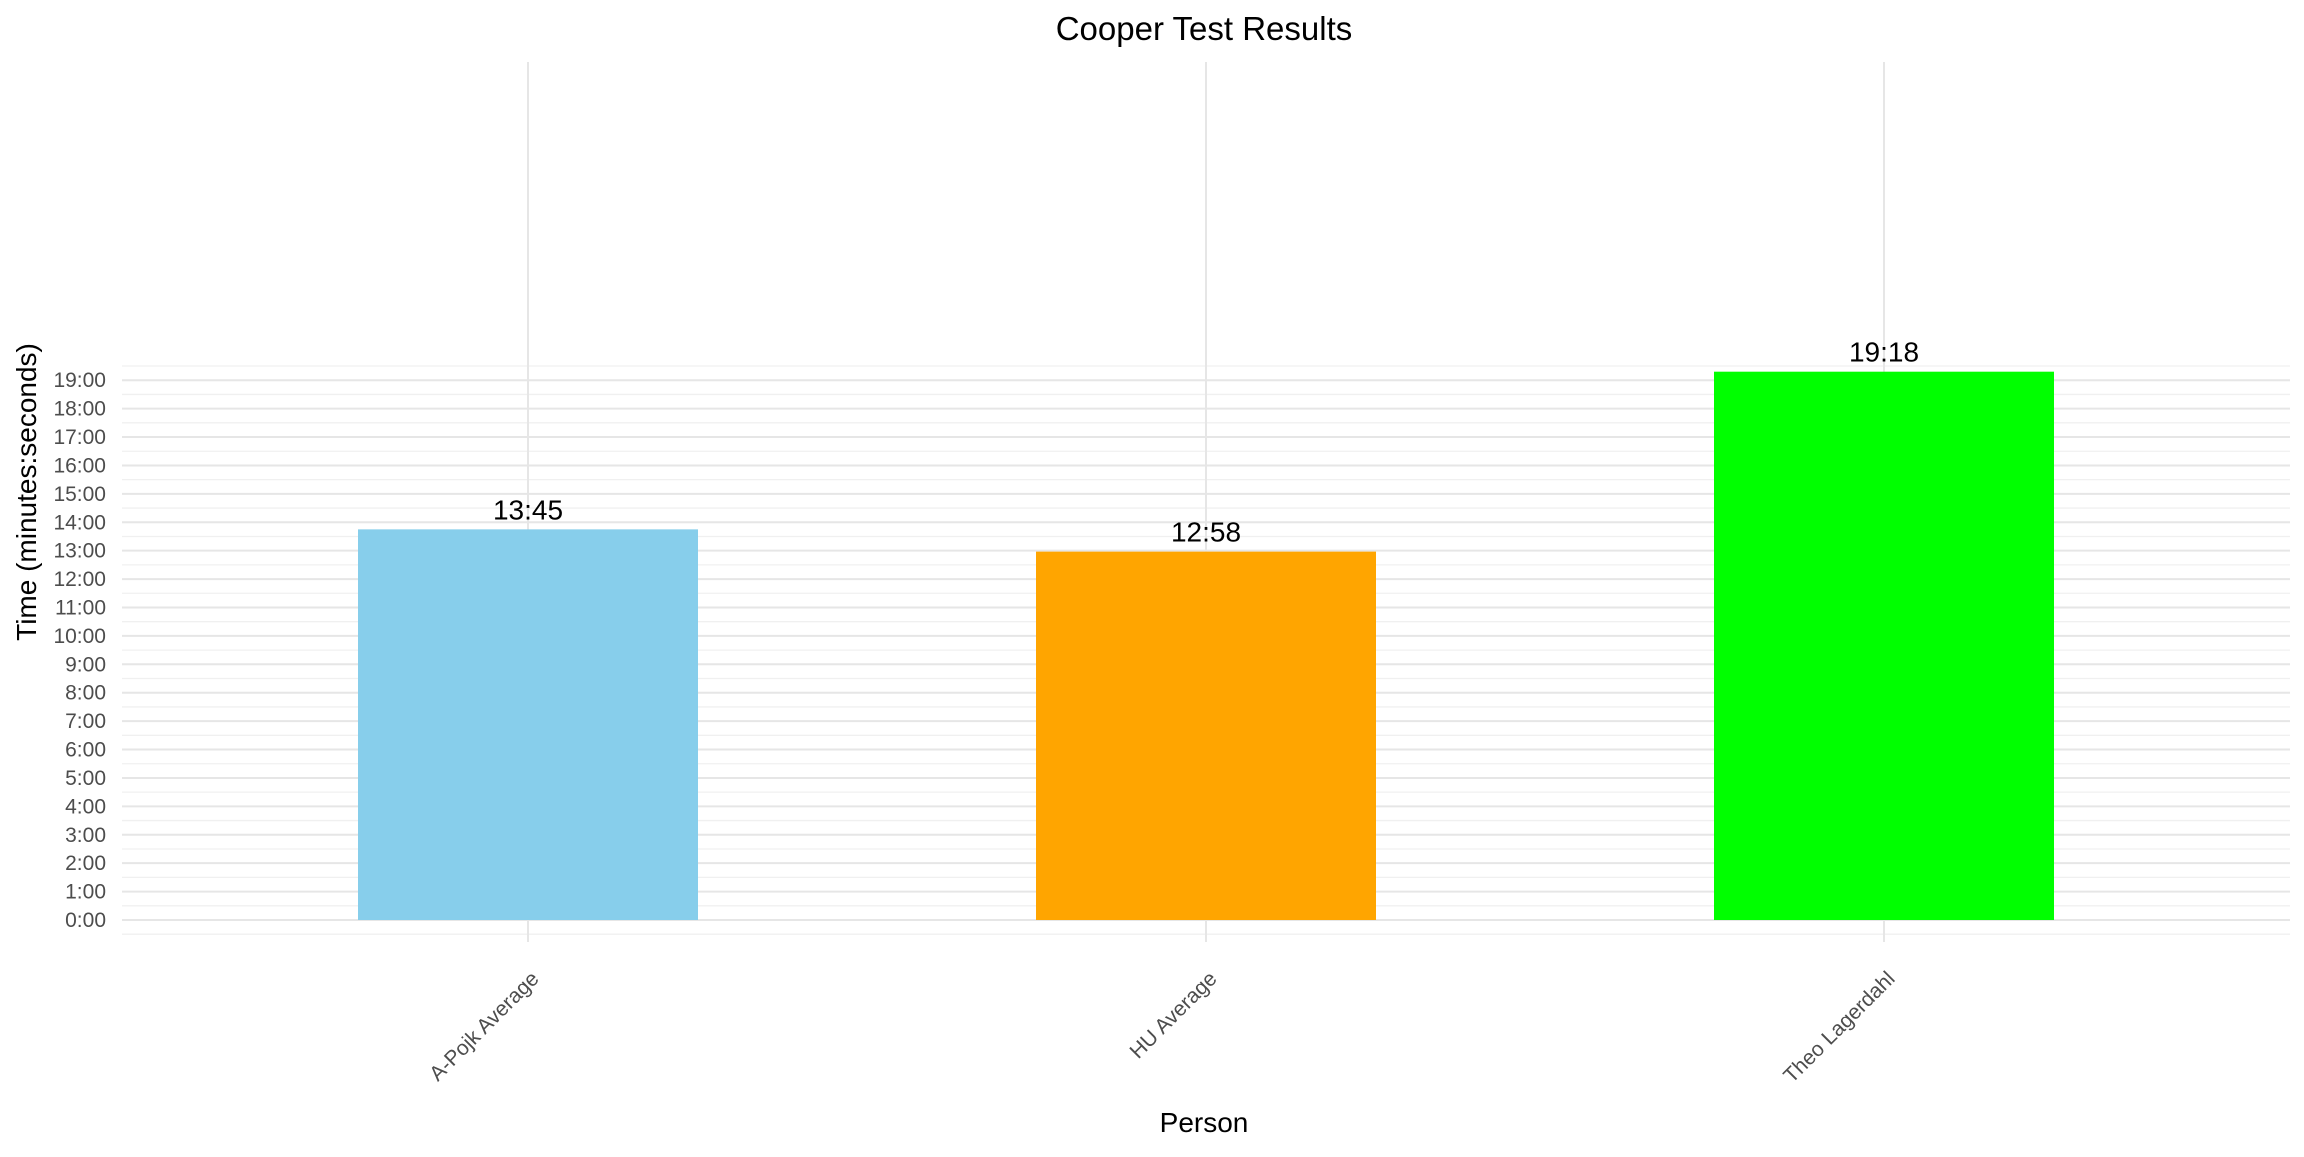  Describe the element at coordinates (85, 835) in the screenshot. I see `y-tick-label: 3:00` at that location.